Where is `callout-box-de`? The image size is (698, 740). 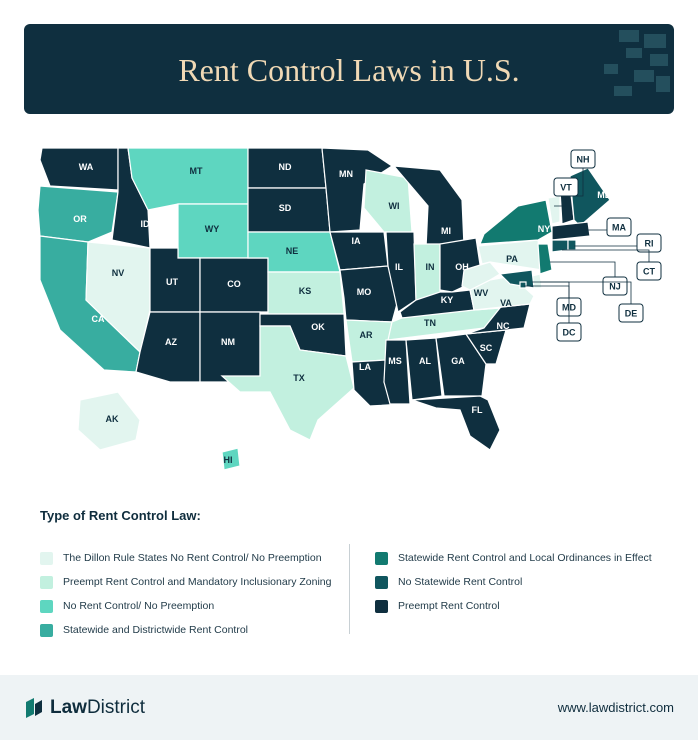 callout-box-de is located at coordinates (631, 313).